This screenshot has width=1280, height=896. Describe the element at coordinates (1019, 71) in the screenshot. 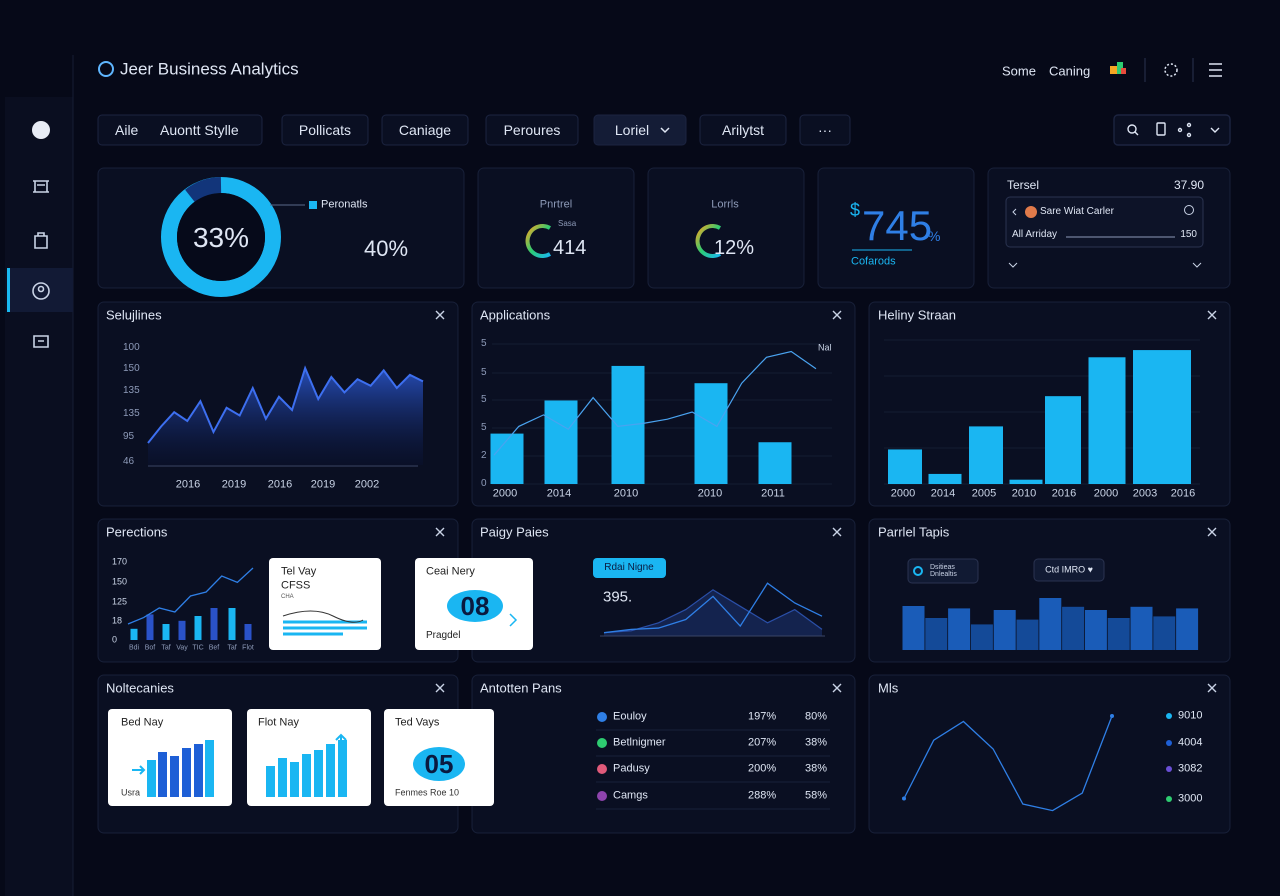

I see `nav-link: Some` at that location.